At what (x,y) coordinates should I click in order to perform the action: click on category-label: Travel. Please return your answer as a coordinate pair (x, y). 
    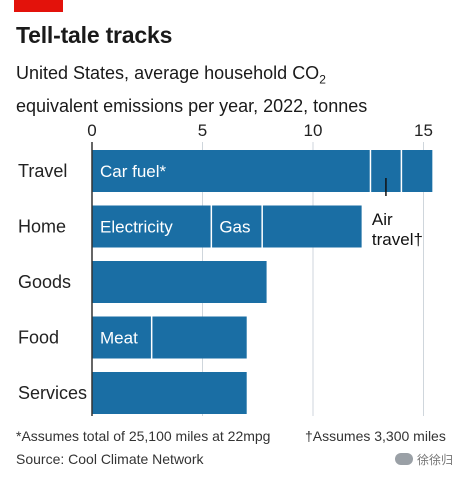
    Looking at the image, I should click on (42, 171).